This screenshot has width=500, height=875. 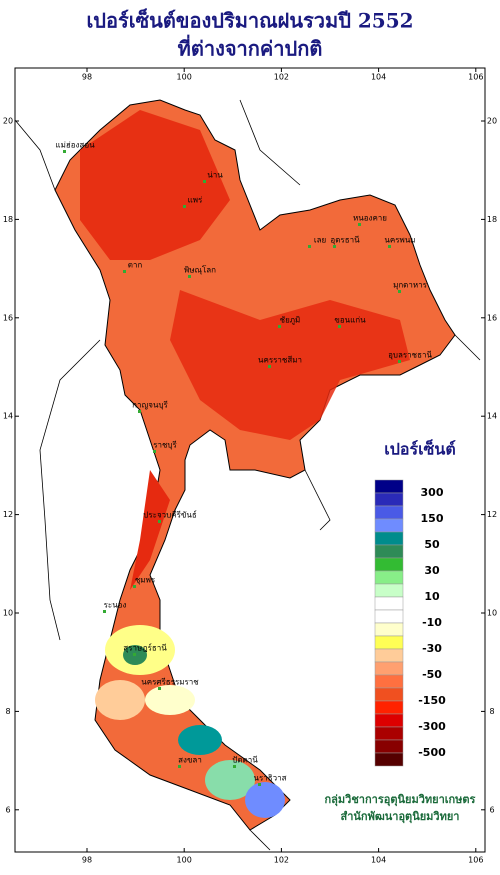 What do you see at coordinates (290, 321) in the screenshot?
I see `place-label: ชัยภูมิ` at bounding box center [290, 321].